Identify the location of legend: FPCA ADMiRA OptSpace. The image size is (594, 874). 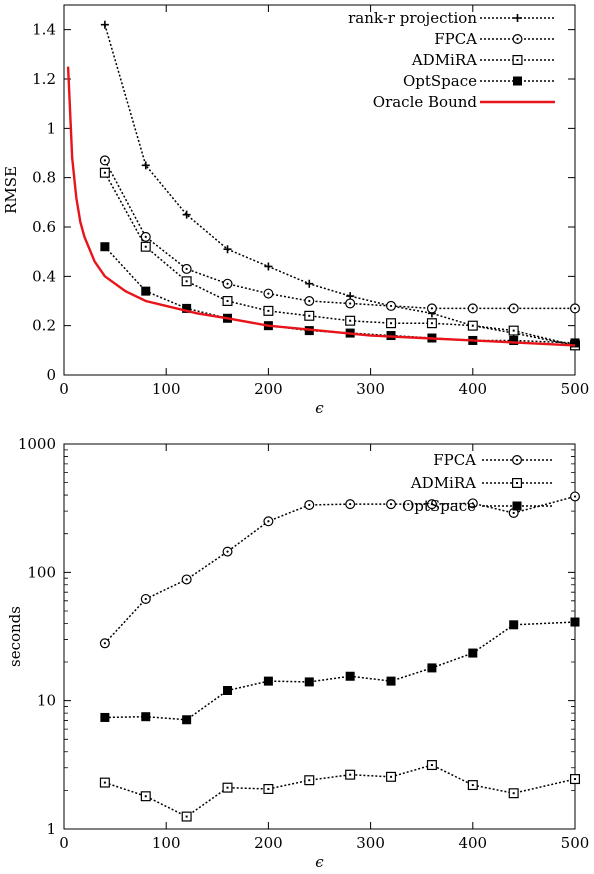
(477, 483).